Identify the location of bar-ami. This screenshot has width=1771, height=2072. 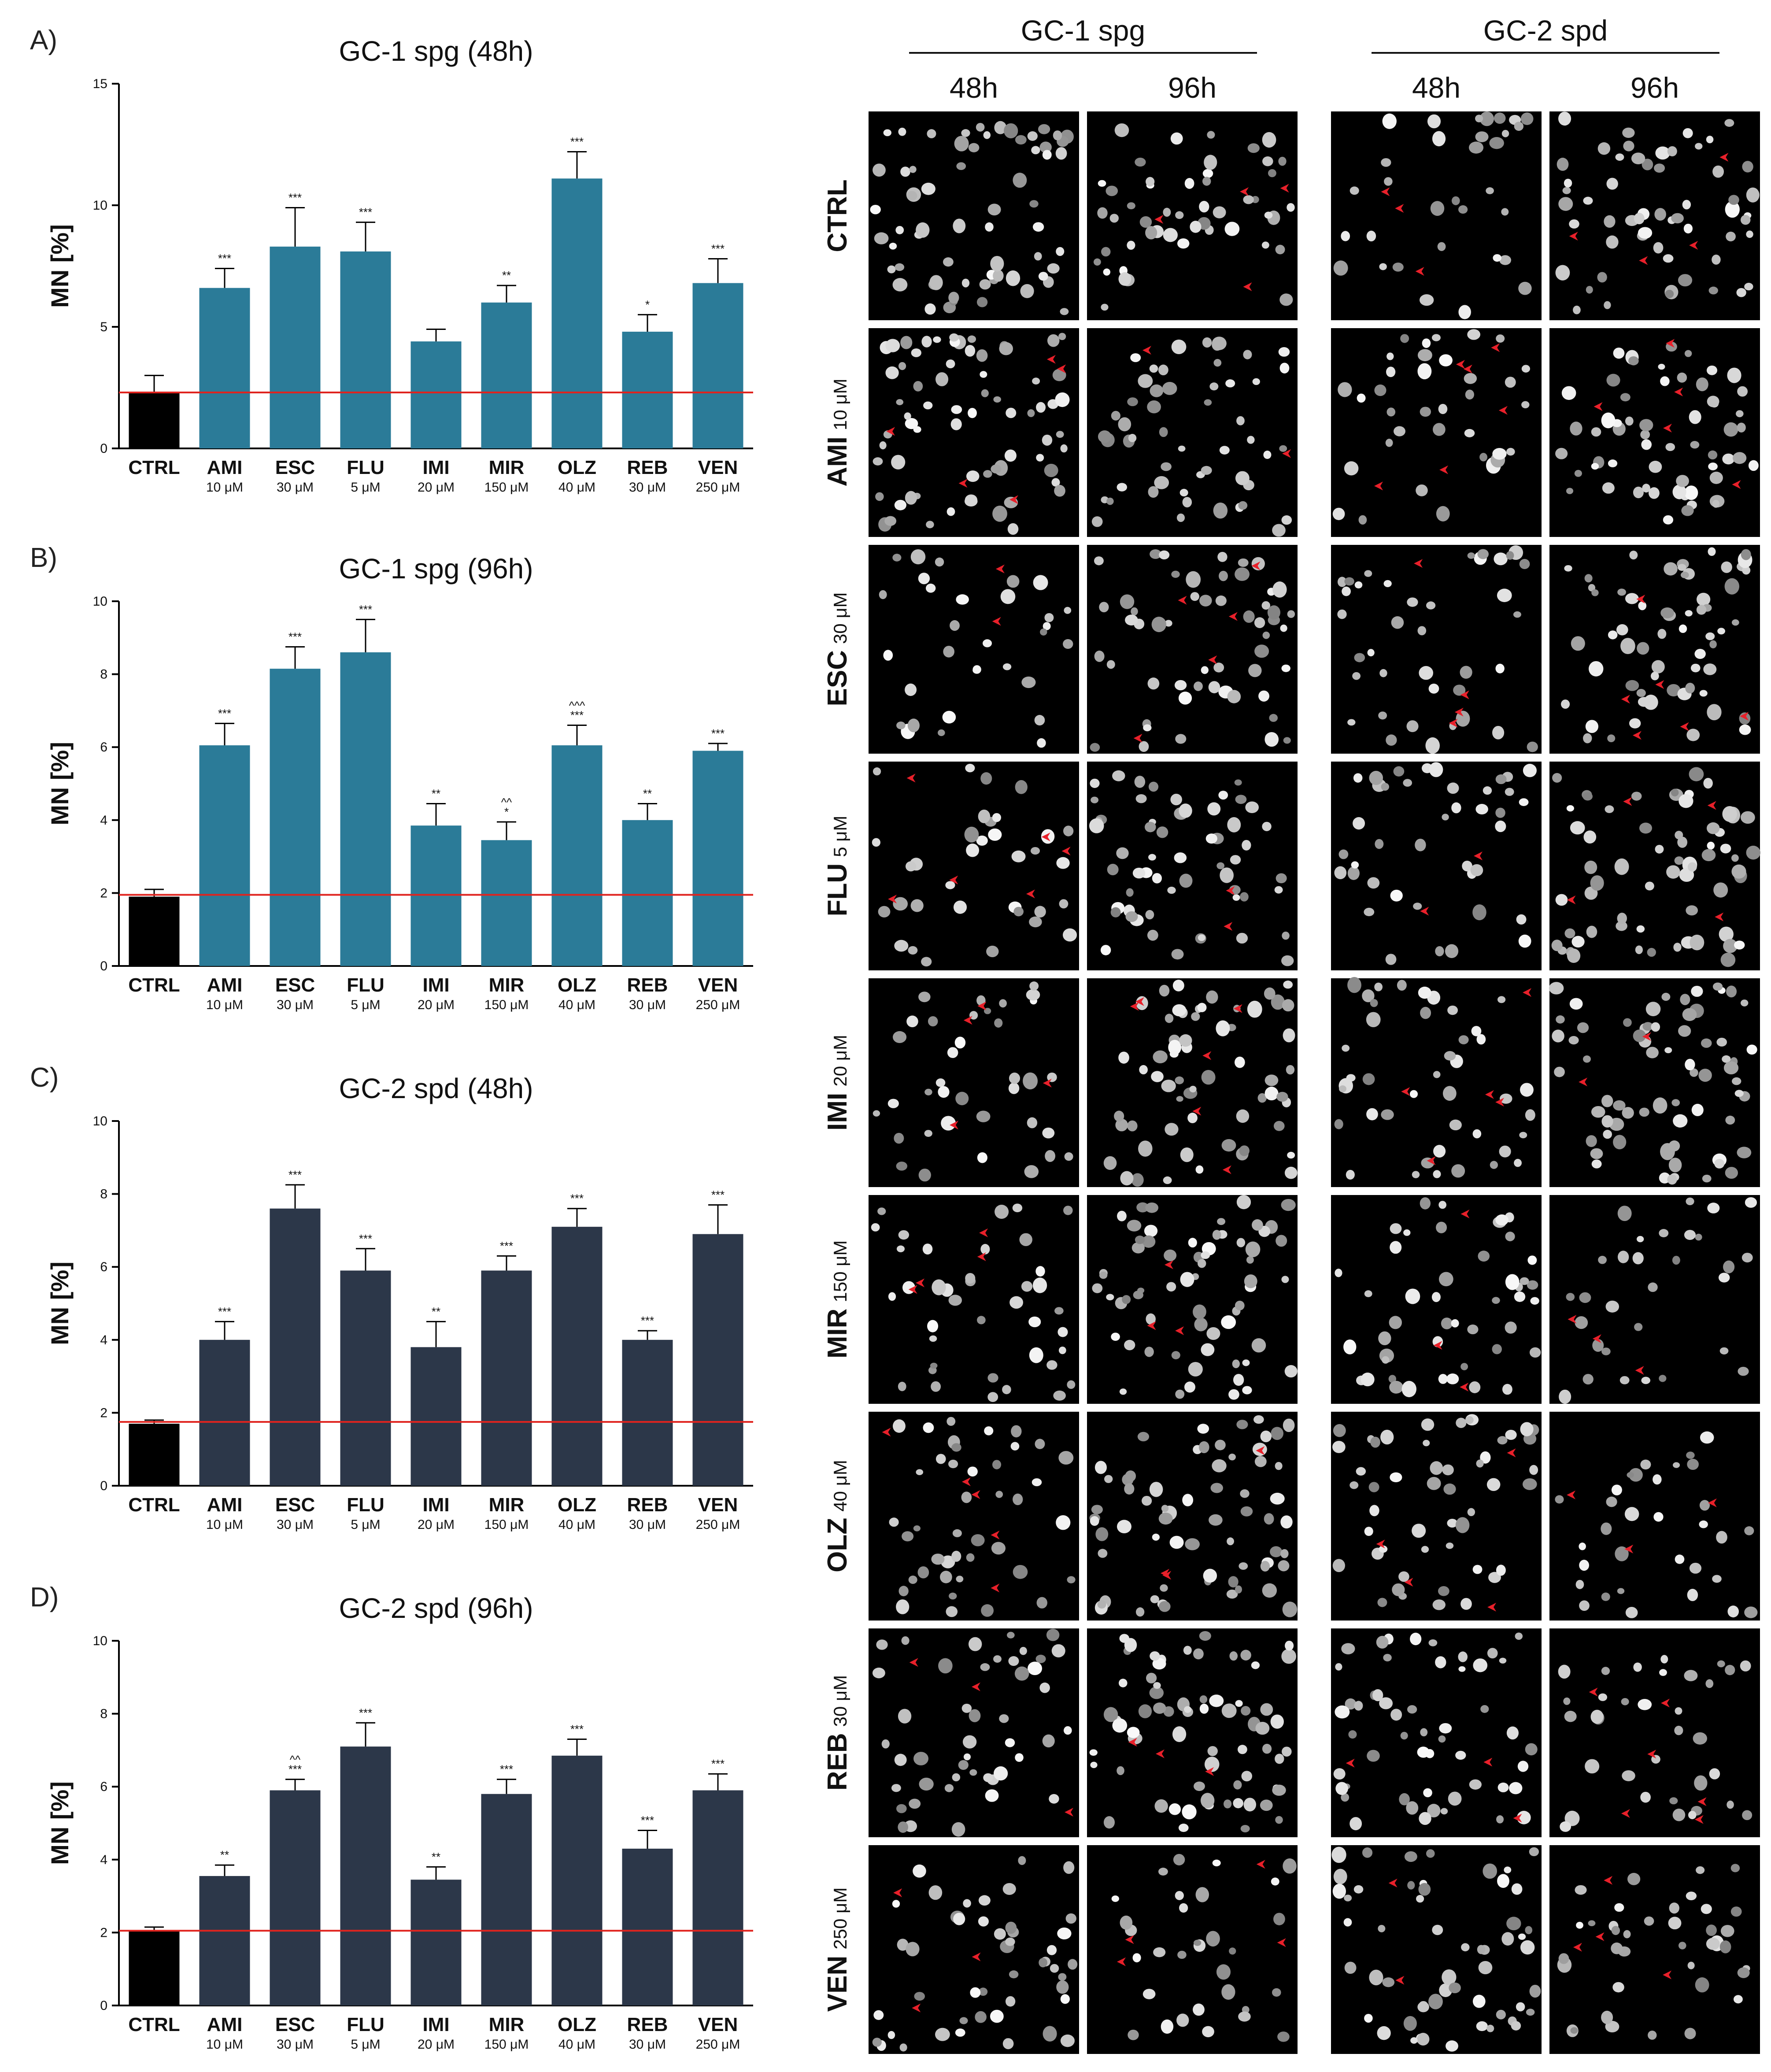
(224, 368).